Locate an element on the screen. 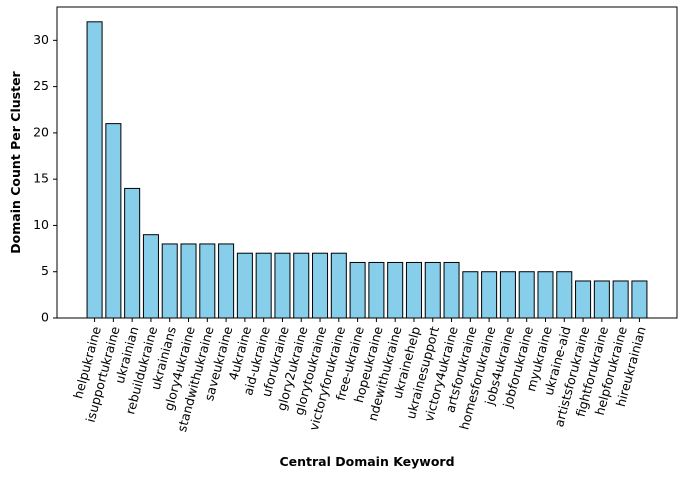  bar-ndewithukraine is located at coordinates (395, 290).